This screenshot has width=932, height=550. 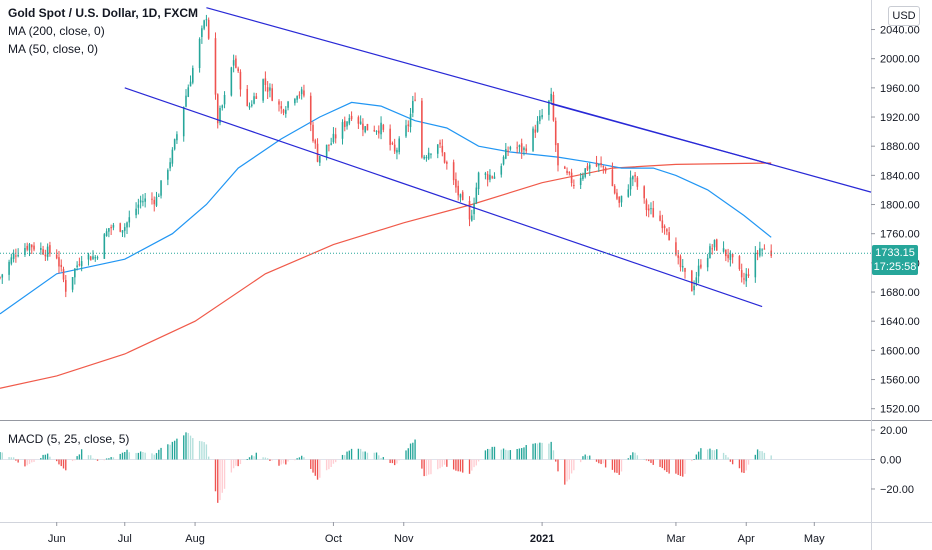 What do you see at coordinates (69, 439) in the screenshot?
I see `legend-macd: MACD (5, 25, close, 5)` at bounding box center [69, 439].